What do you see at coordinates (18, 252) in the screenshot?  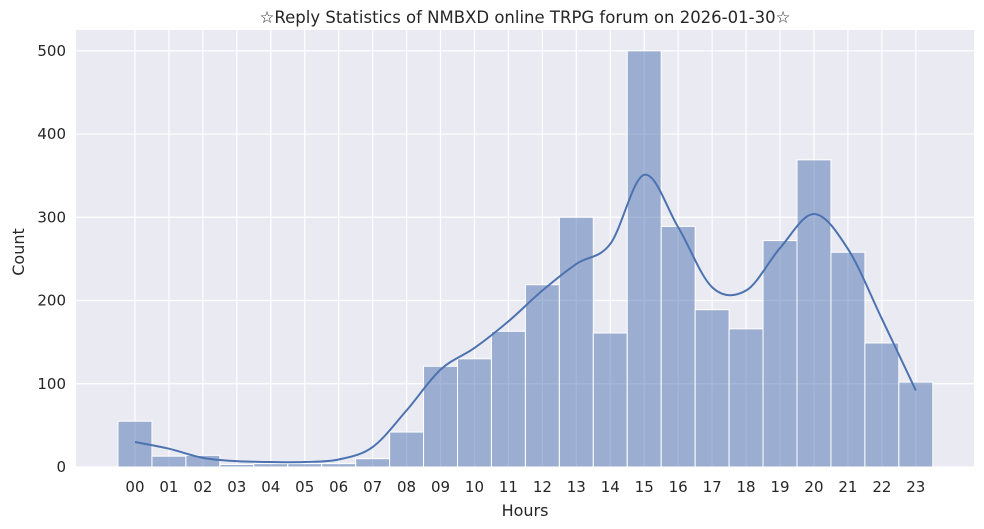 I see `y-axis-label: Count` at bounding box center [18, 252].